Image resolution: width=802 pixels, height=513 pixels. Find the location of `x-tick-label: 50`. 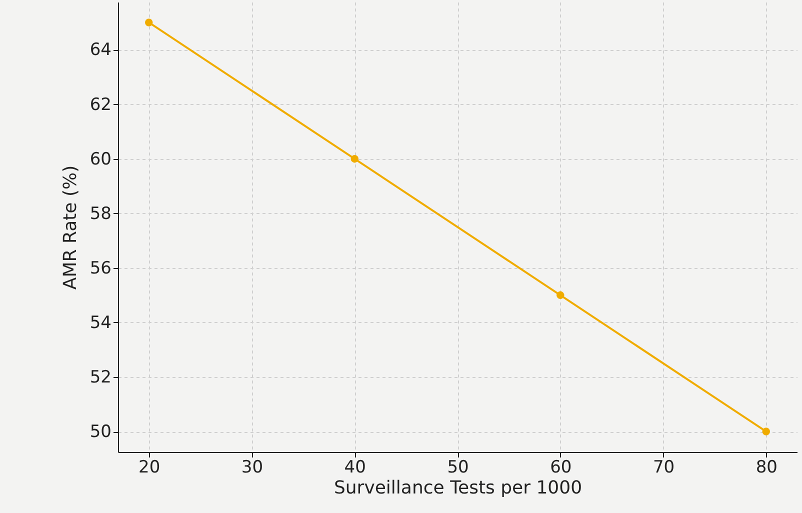

x-tick-label: 50 is located at coordinates (458, 468).